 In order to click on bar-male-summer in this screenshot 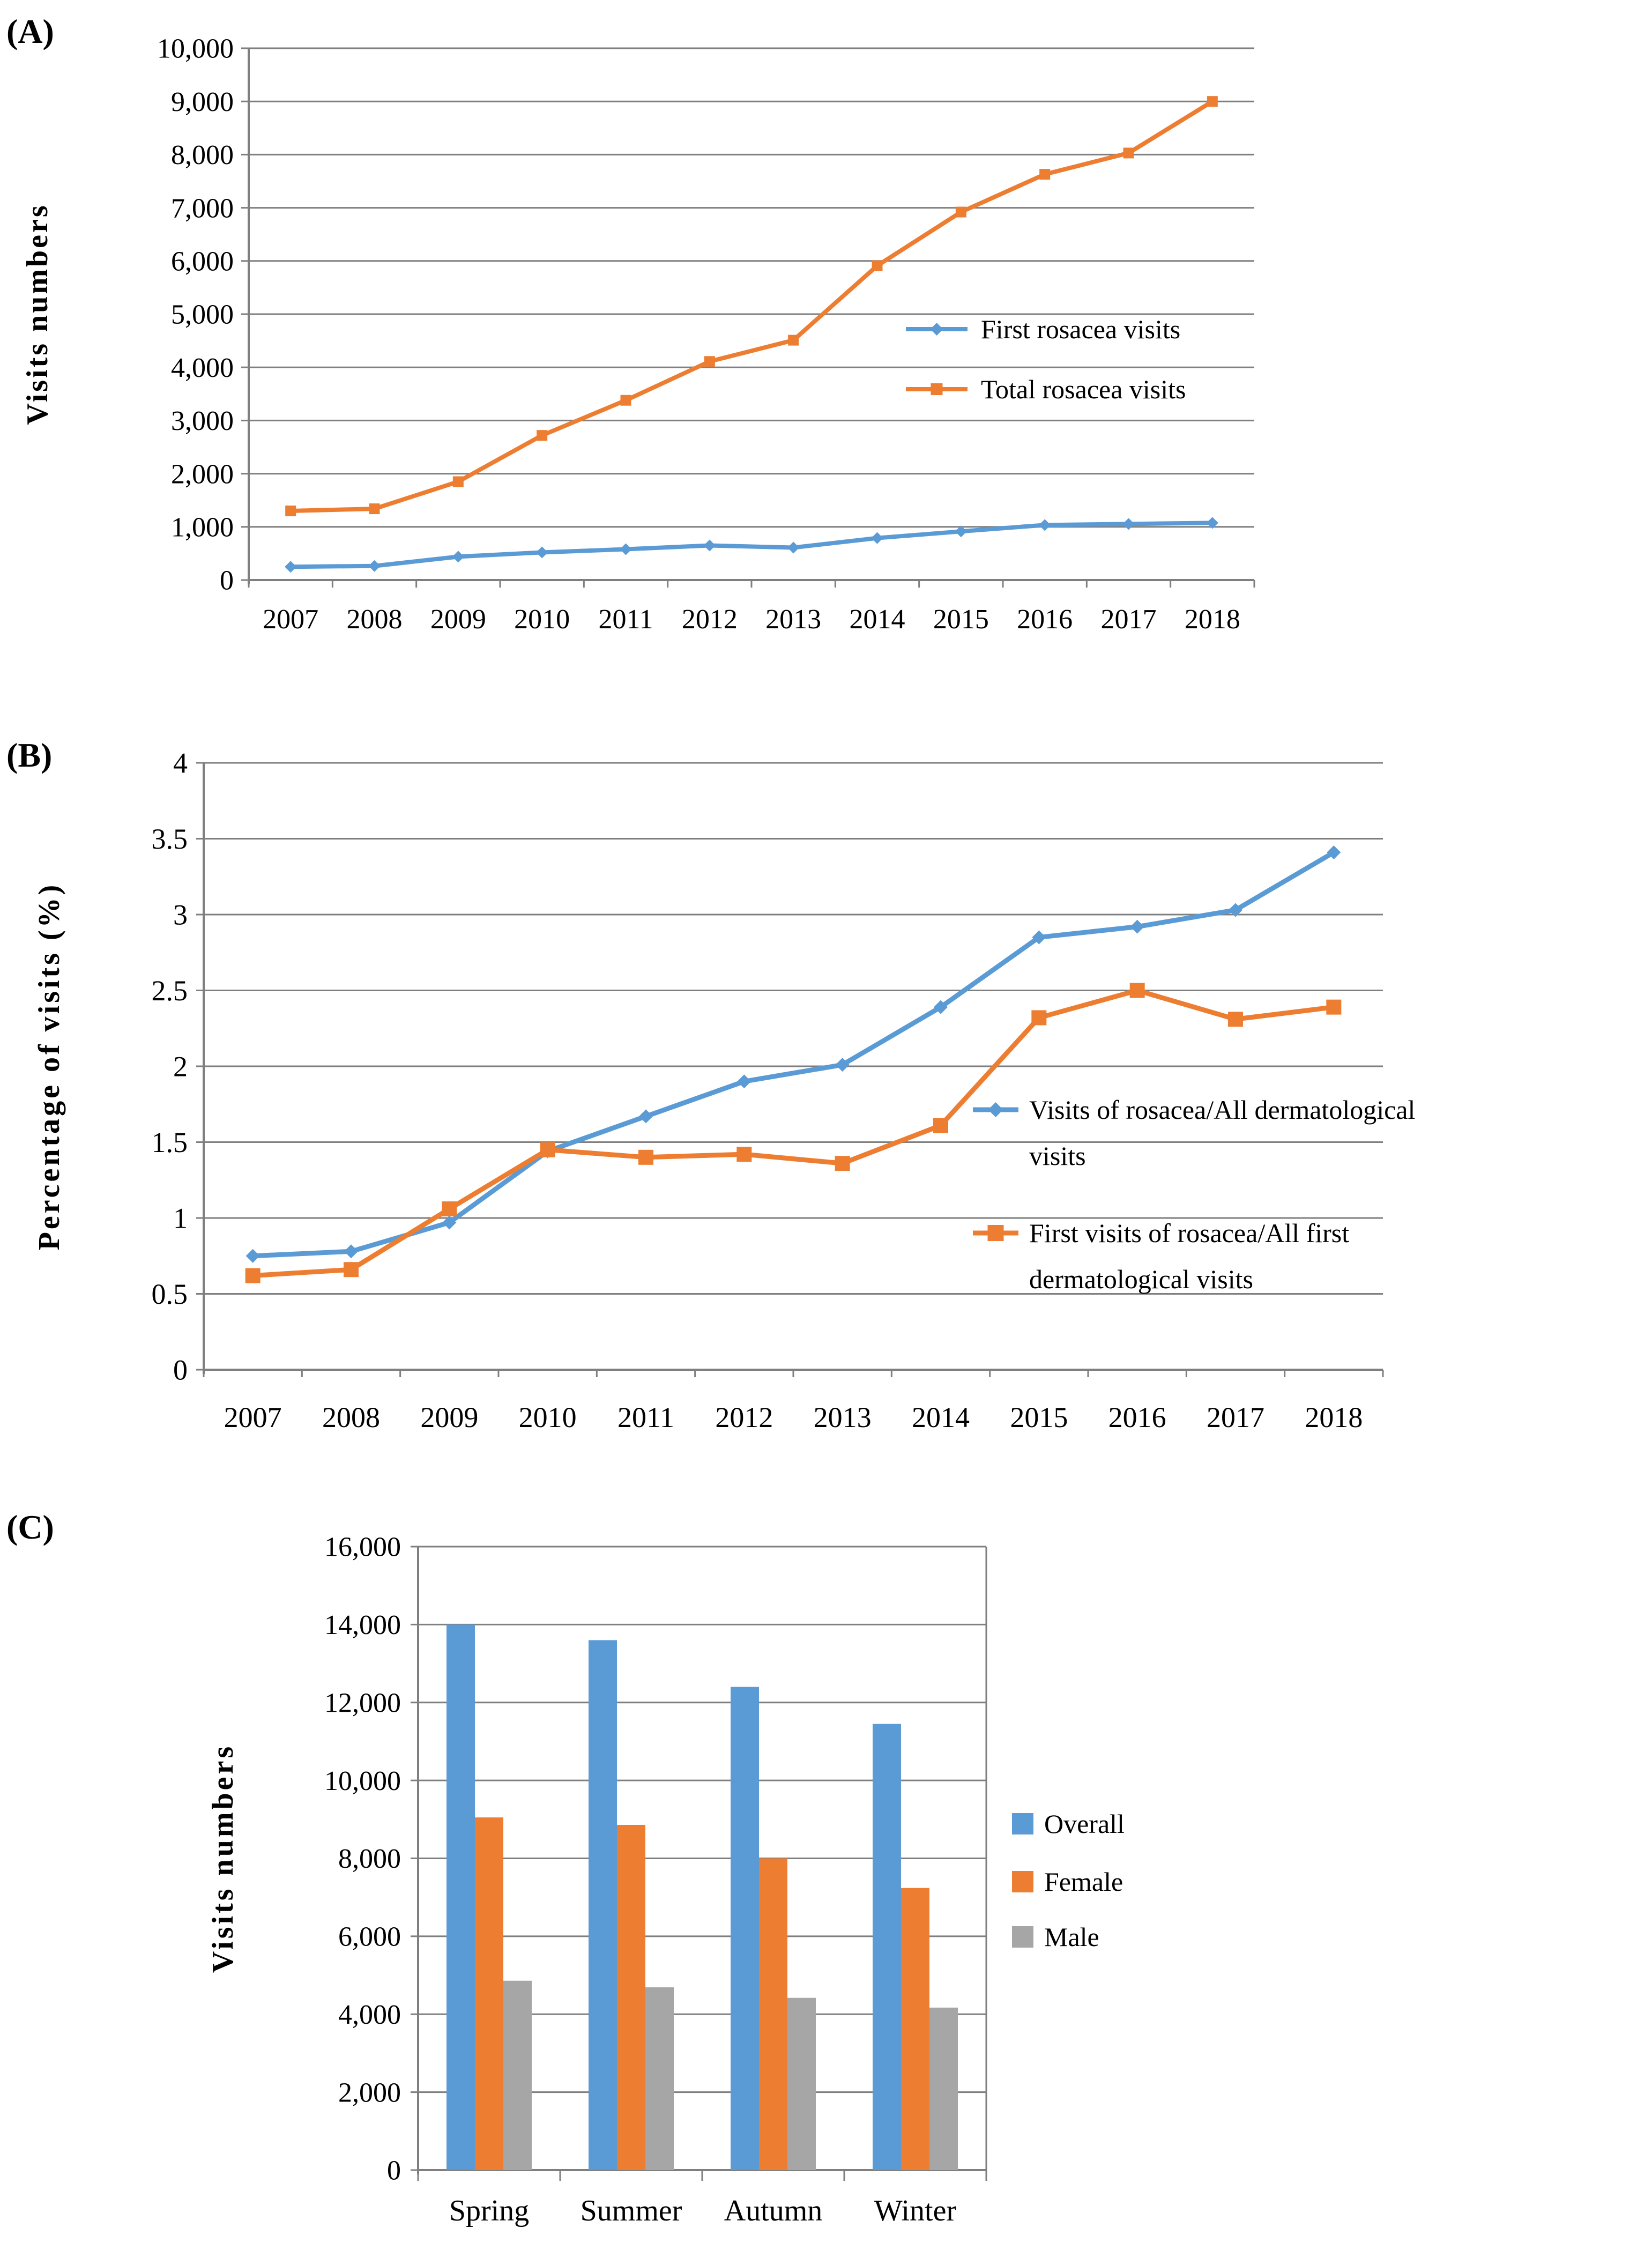, I will do `click(659, 2078)`.